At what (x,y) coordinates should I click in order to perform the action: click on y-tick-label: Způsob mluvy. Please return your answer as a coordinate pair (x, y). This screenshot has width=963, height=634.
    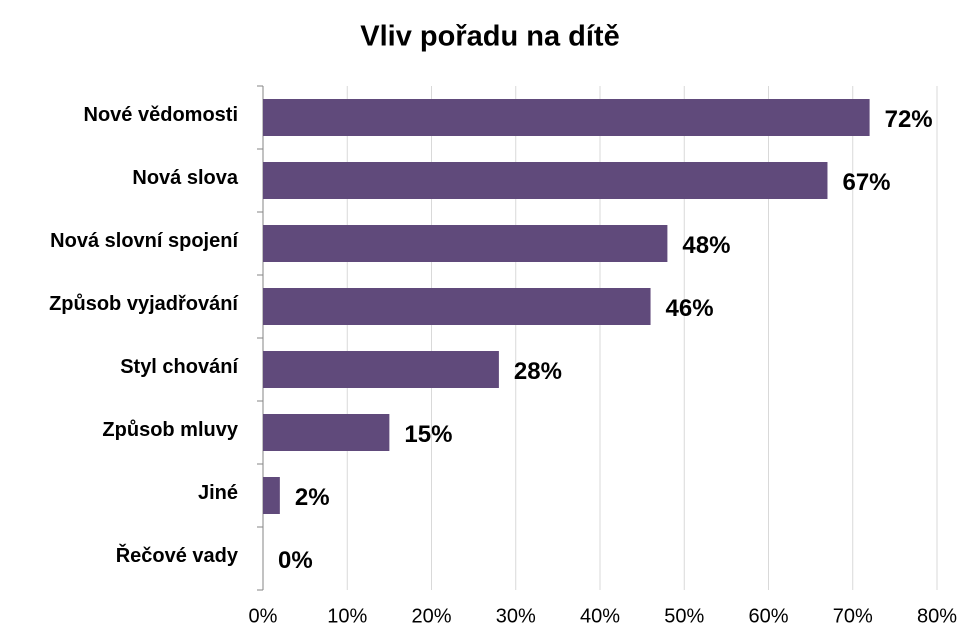
    Looking at the image, I should click on (170, 430).